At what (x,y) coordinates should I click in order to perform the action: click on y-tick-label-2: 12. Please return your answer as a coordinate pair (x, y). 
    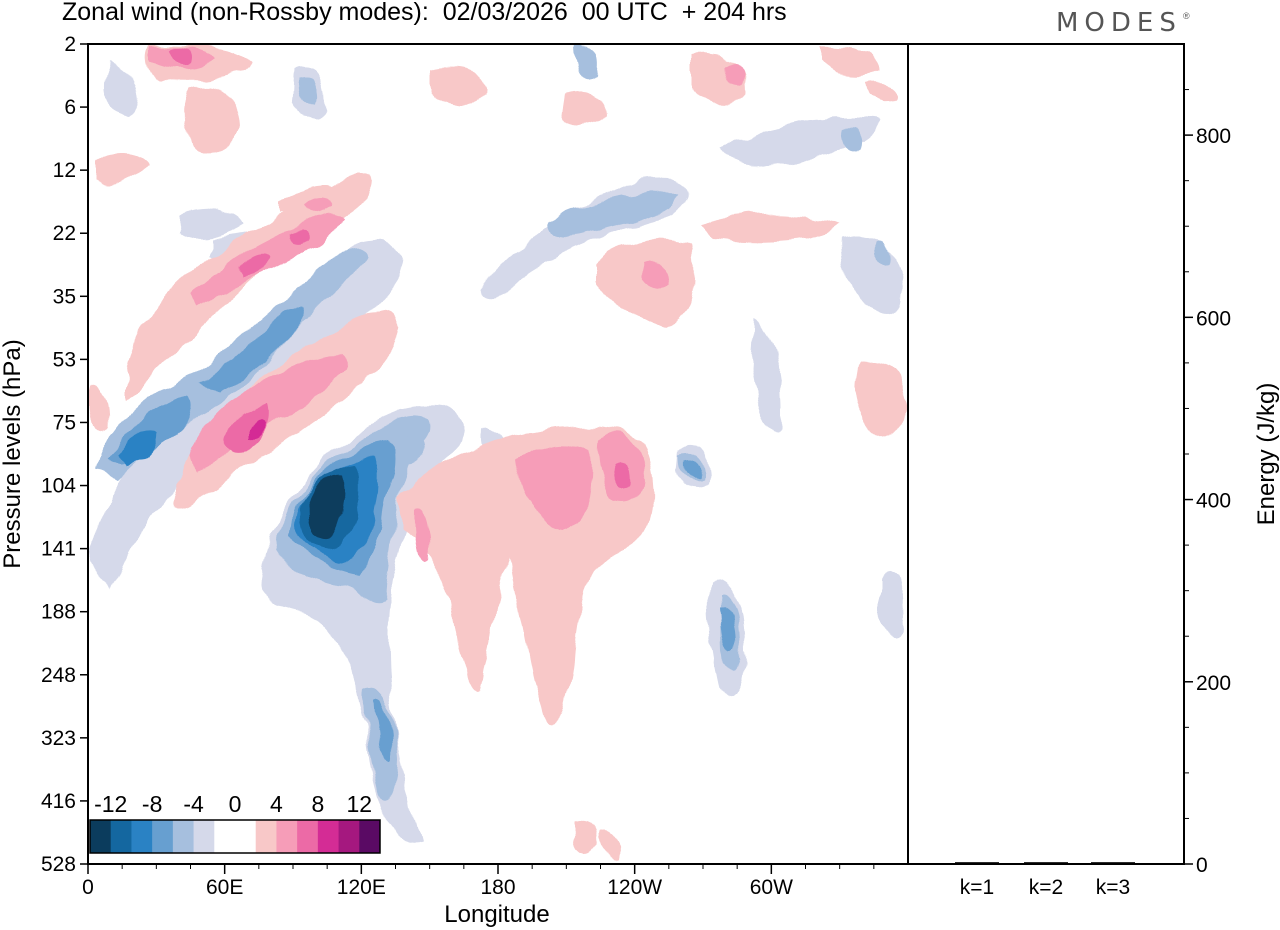
    Looking at the image, I should click on (64, 170).